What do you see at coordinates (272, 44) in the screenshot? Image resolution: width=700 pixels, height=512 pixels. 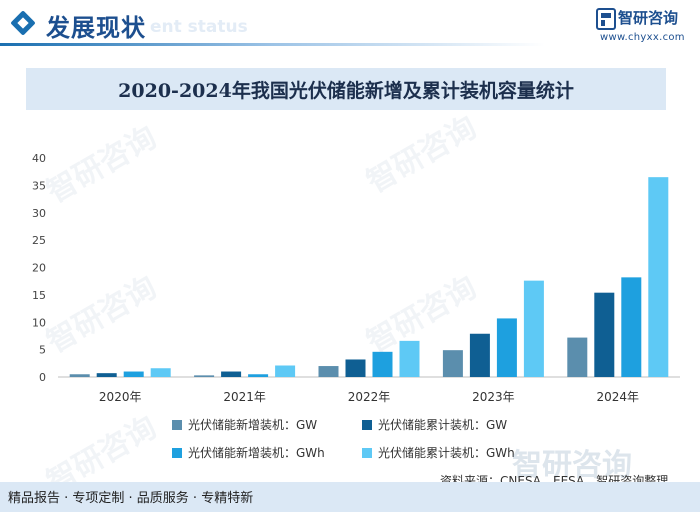 I see `header-divider` at bounding box center [272, 44].